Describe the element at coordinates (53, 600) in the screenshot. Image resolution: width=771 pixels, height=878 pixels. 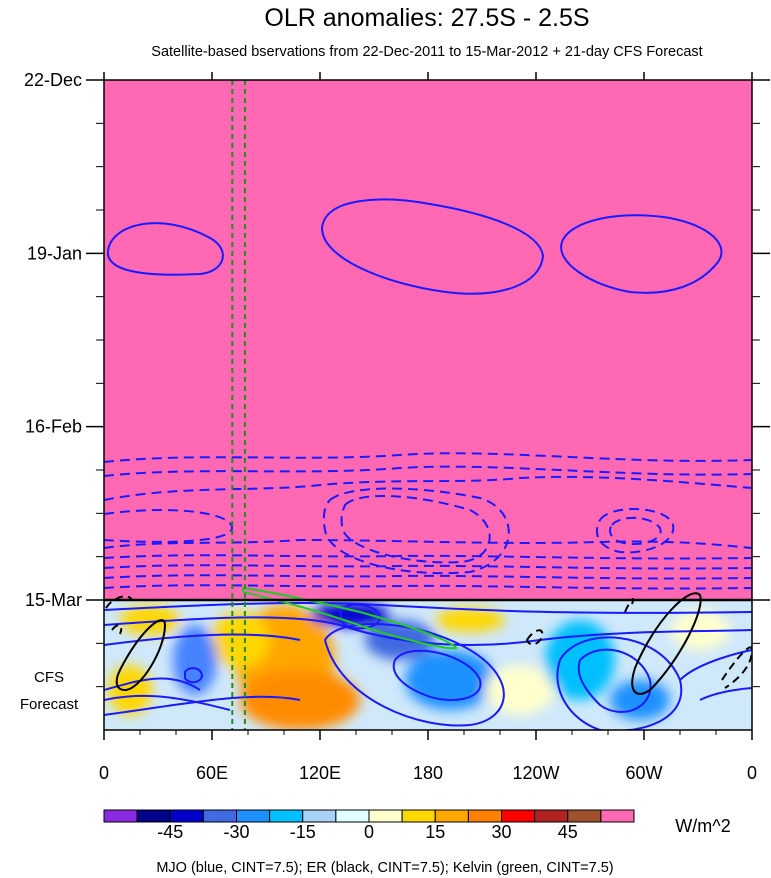
I see `y-tick-label: 15-Mar` at that location.